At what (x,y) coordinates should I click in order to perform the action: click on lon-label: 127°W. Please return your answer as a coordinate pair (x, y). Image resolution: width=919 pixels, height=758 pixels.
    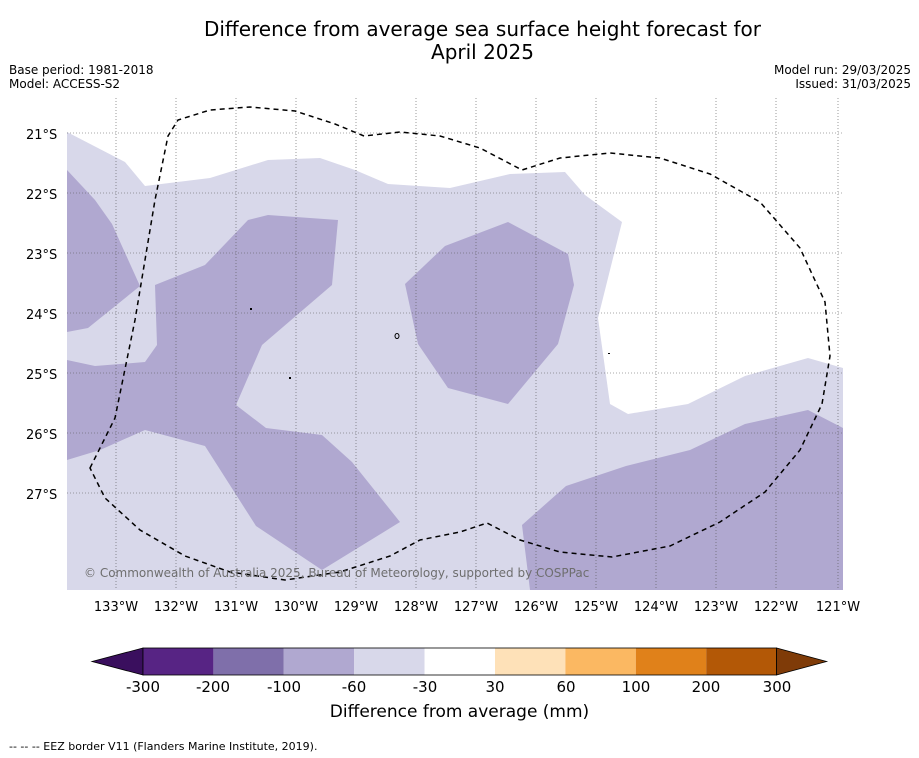
    Looking at the image, I should click on (476, 607).